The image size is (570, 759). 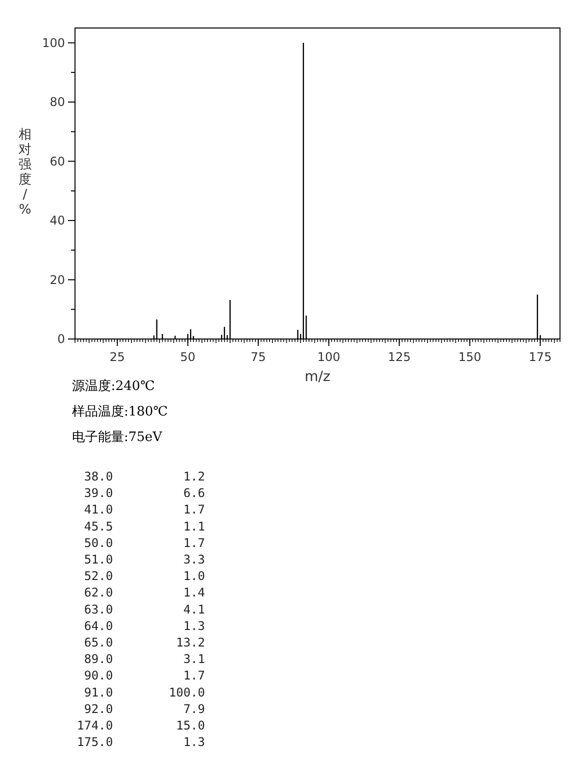 What do you see at coordinates (113, 386) in the screenshot?
I see `text: 源温度:240℃` at bounding box center [113, 386].